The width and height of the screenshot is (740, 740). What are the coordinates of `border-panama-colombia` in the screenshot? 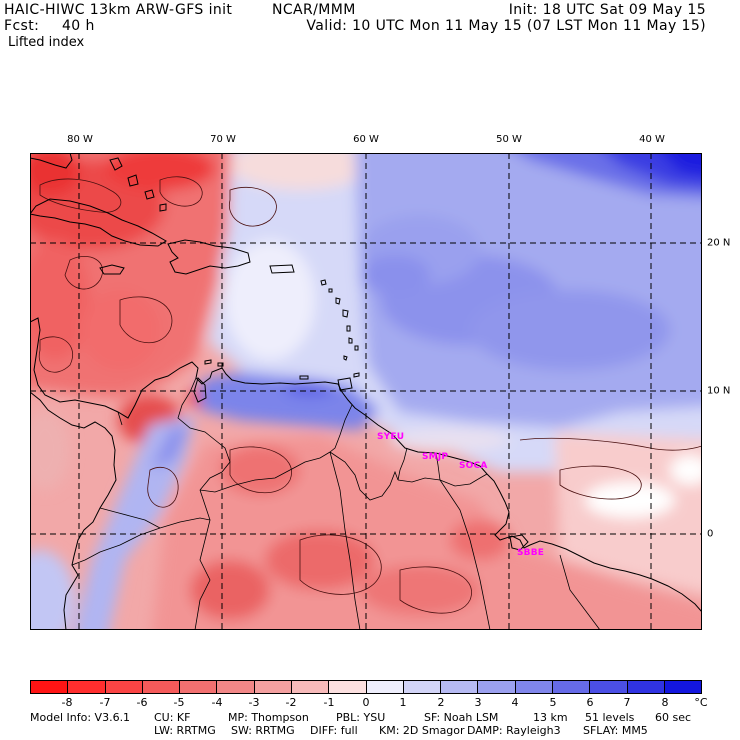 It's located at (120, 418).